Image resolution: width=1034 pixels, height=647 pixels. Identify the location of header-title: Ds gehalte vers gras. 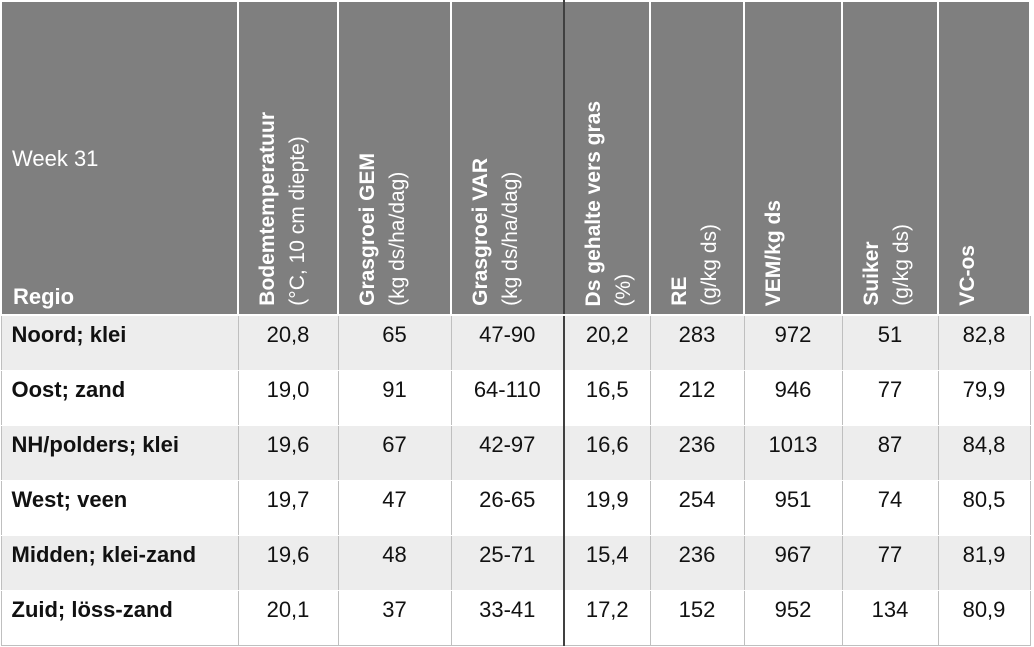
(593, 203).